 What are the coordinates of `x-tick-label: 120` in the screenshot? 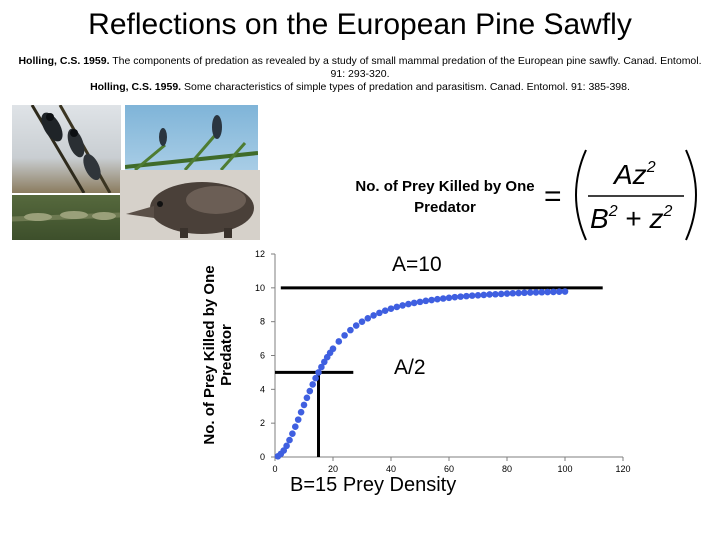 It's located at (622, 469).